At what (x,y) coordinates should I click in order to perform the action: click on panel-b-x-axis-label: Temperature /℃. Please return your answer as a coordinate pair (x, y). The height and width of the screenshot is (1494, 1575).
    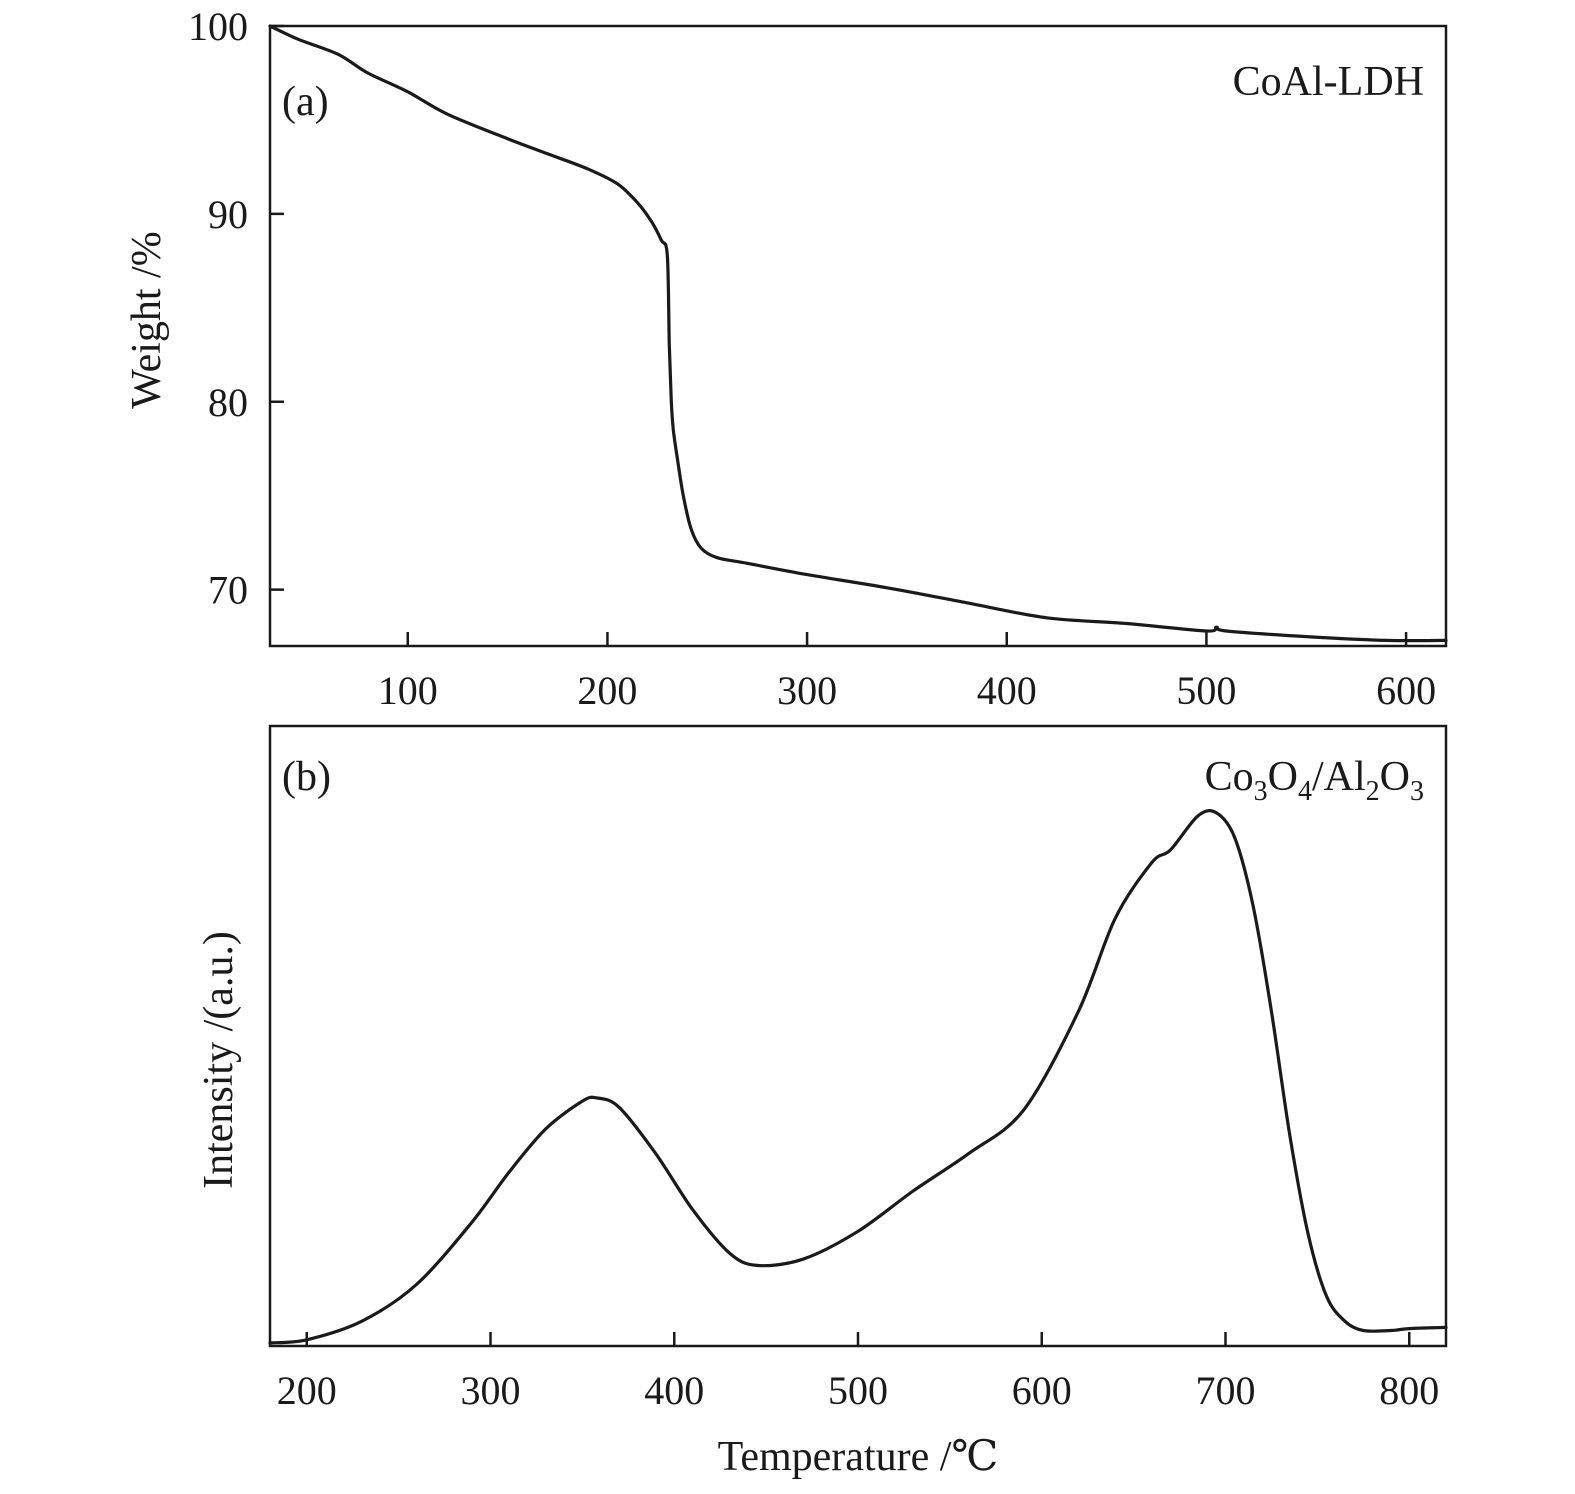
    Looking at the image, I should click on (858, 1457).